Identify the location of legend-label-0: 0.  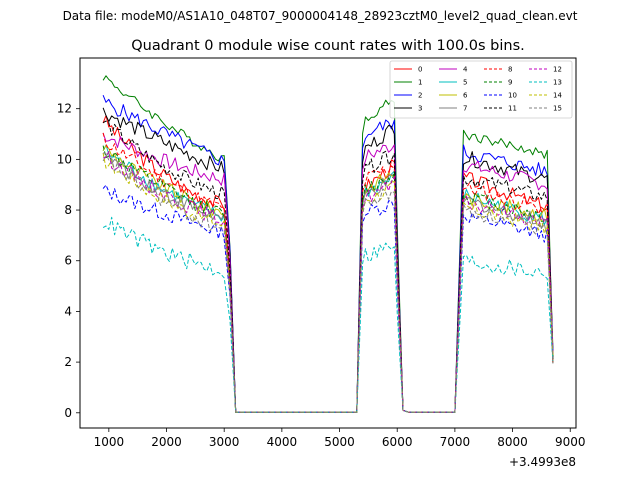
(420, 70).